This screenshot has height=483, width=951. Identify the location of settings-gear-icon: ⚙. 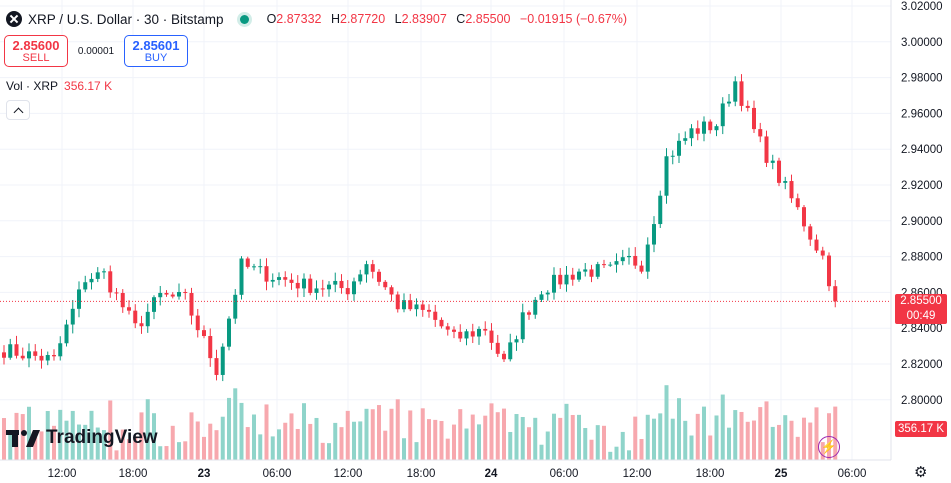
(921, 472).